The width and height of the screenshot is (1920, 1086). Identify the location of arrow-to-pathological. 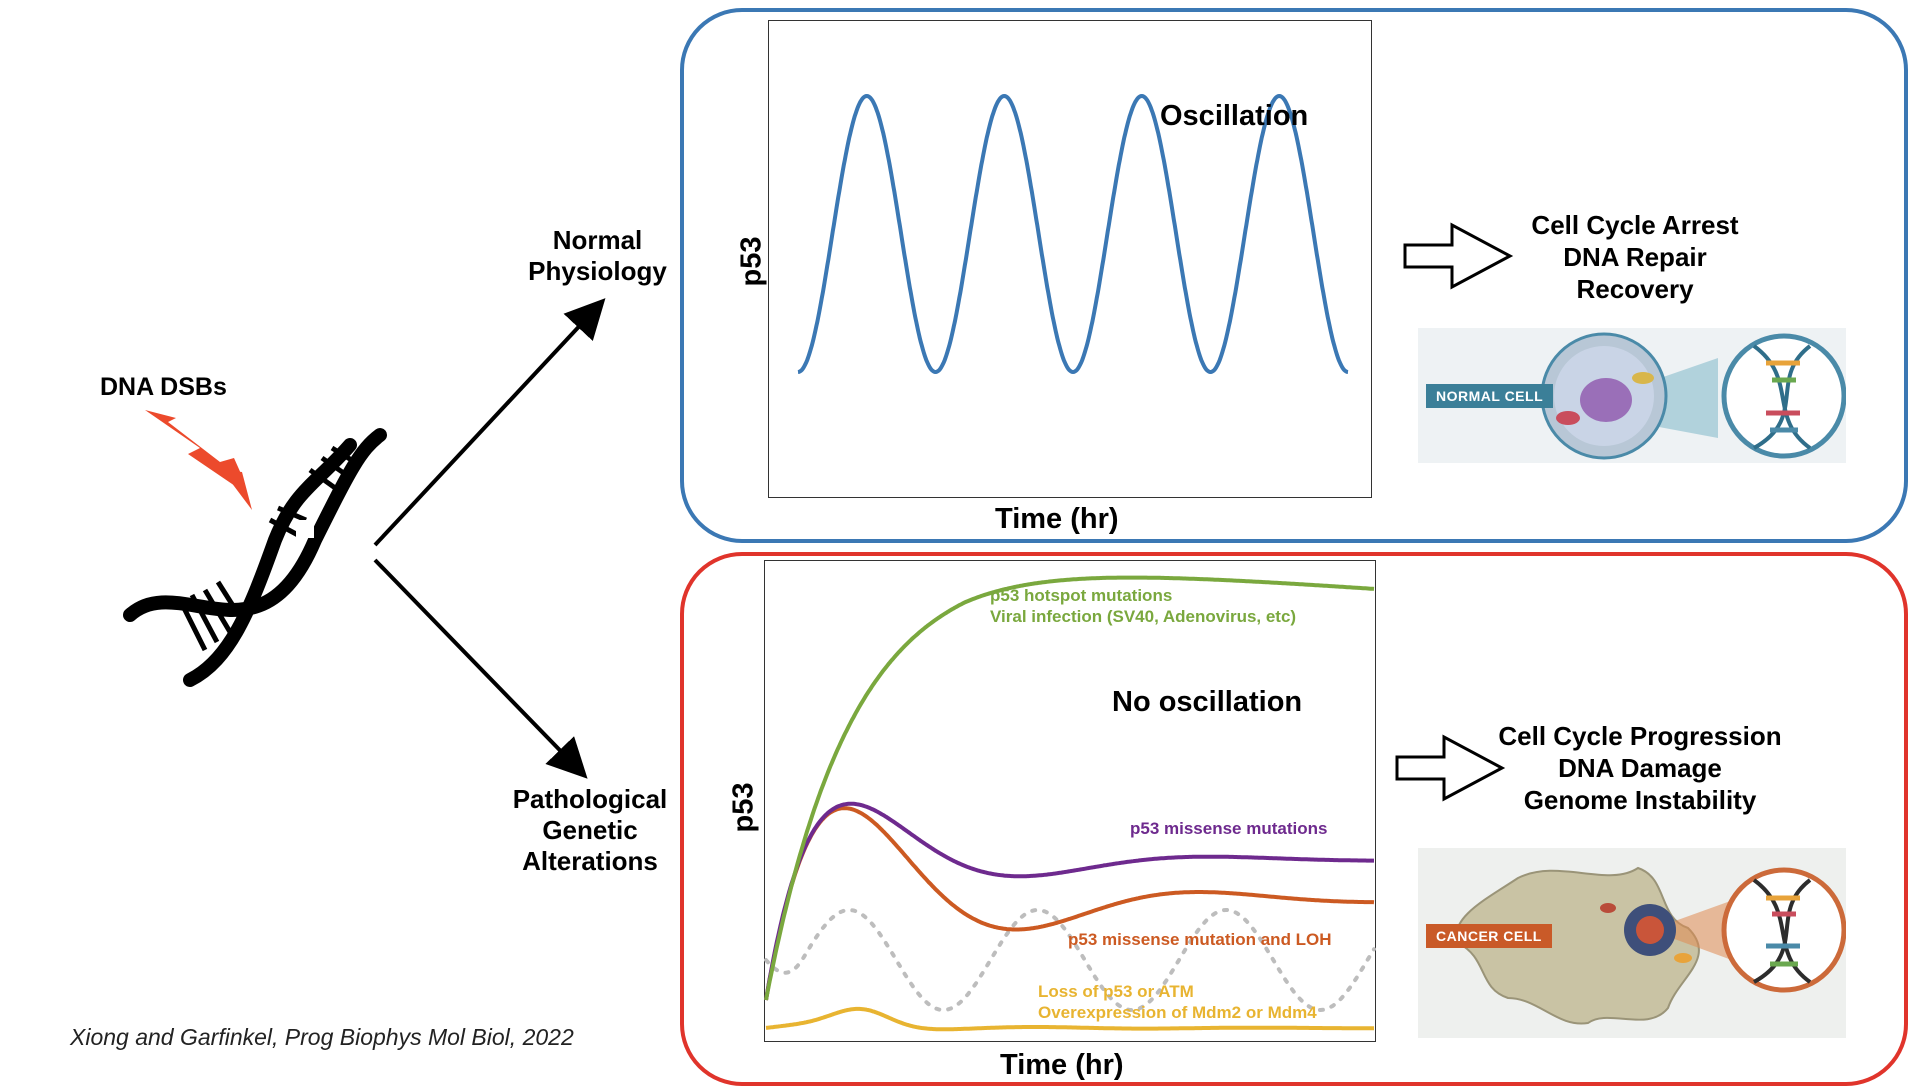
(480, 668).